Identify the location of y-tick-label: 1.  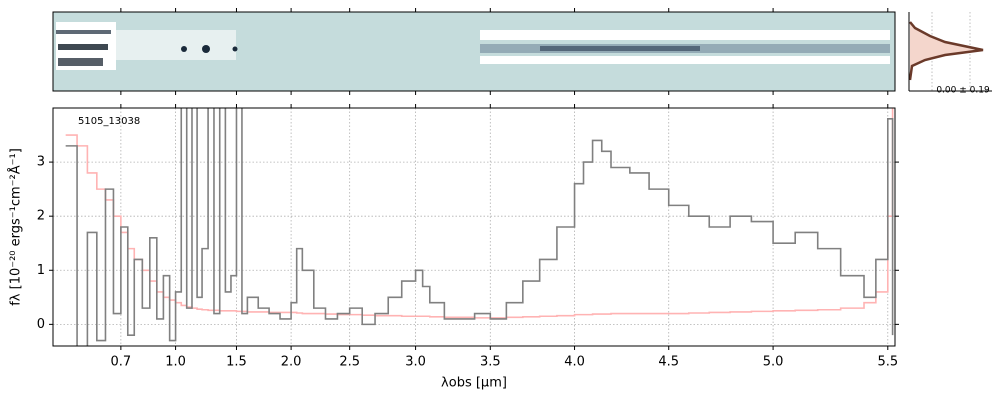
(41, 270).